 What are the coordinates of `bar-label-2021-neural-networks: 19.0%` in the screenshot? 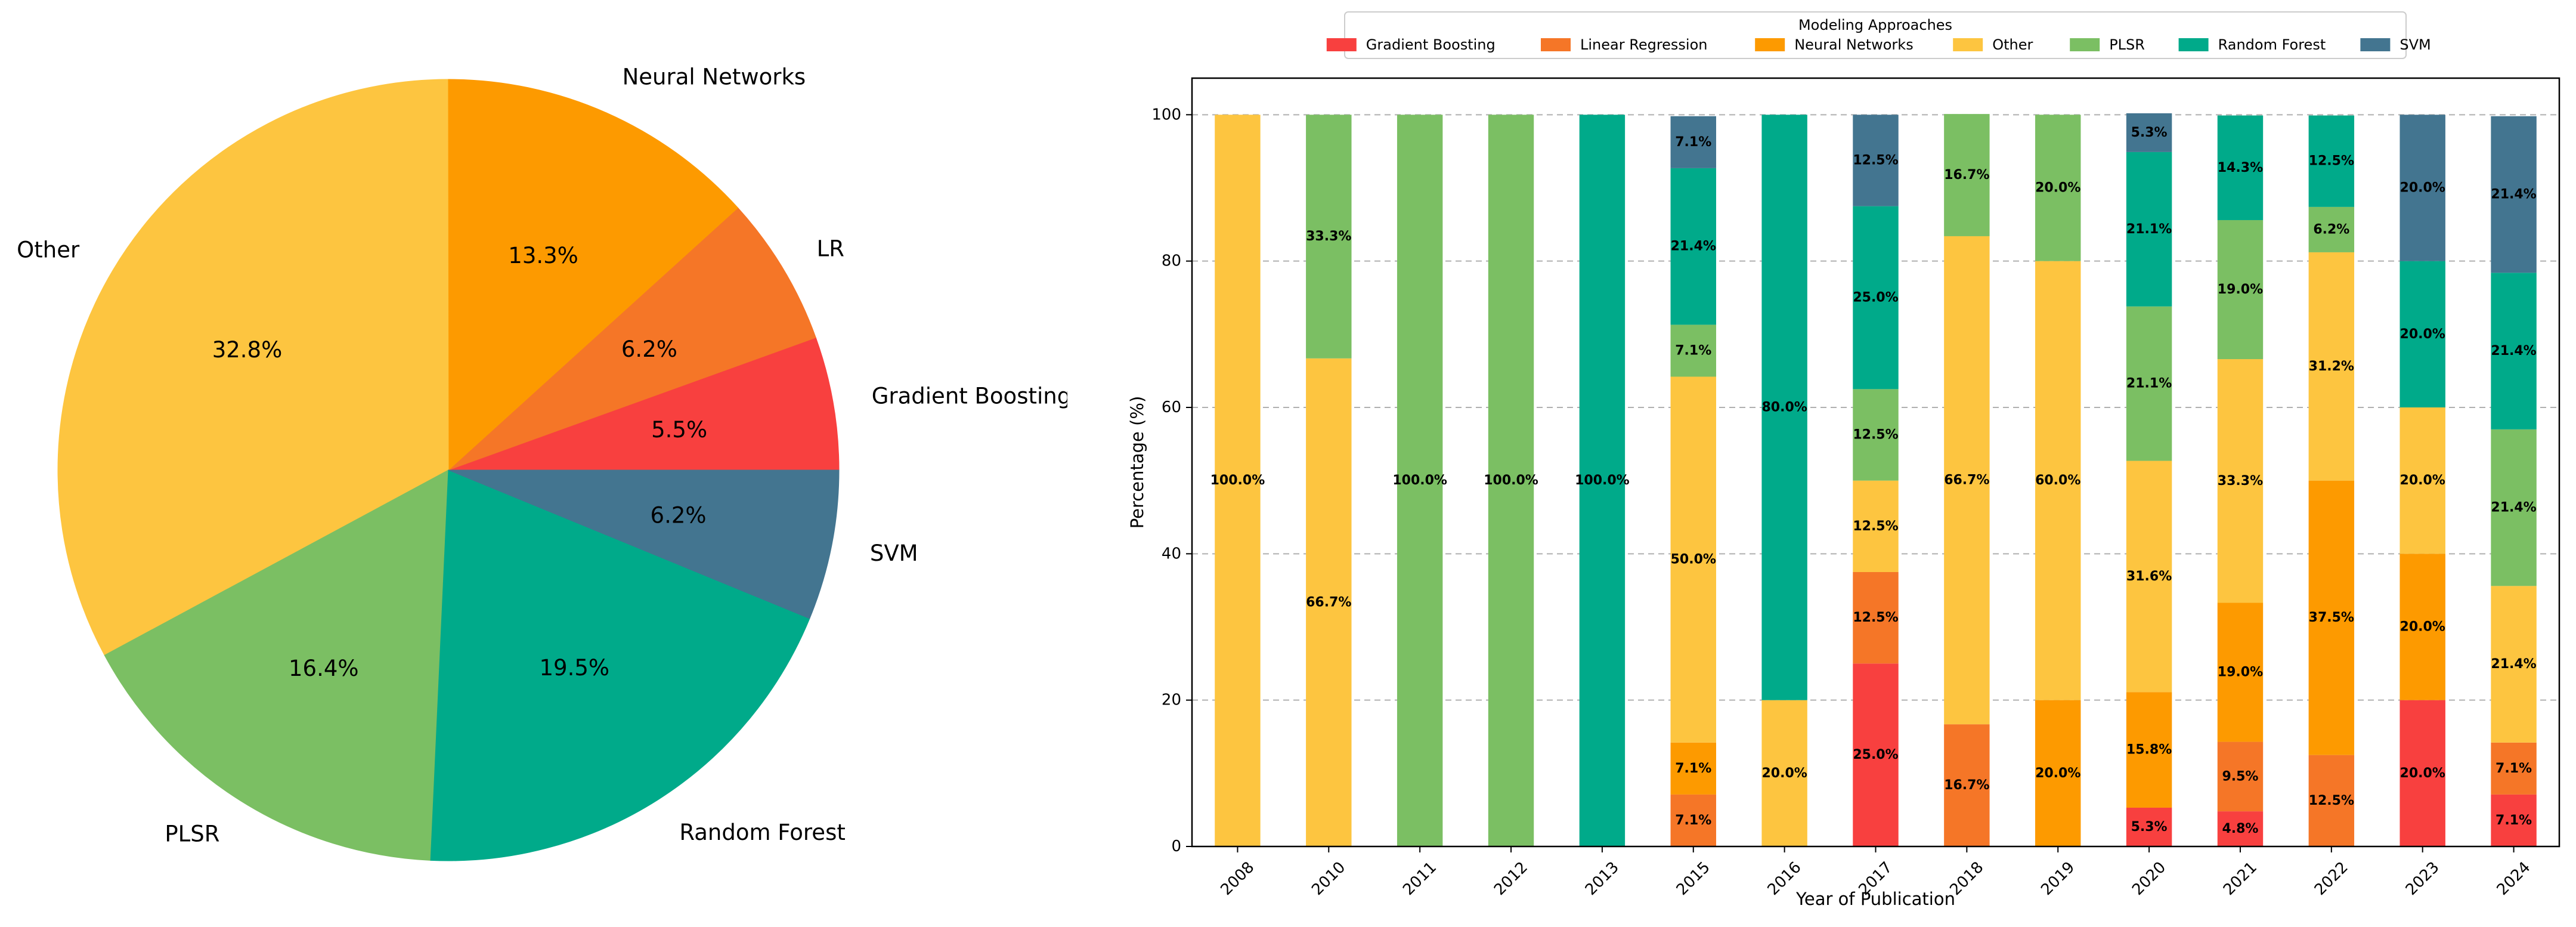 It's located at (2241, 673).